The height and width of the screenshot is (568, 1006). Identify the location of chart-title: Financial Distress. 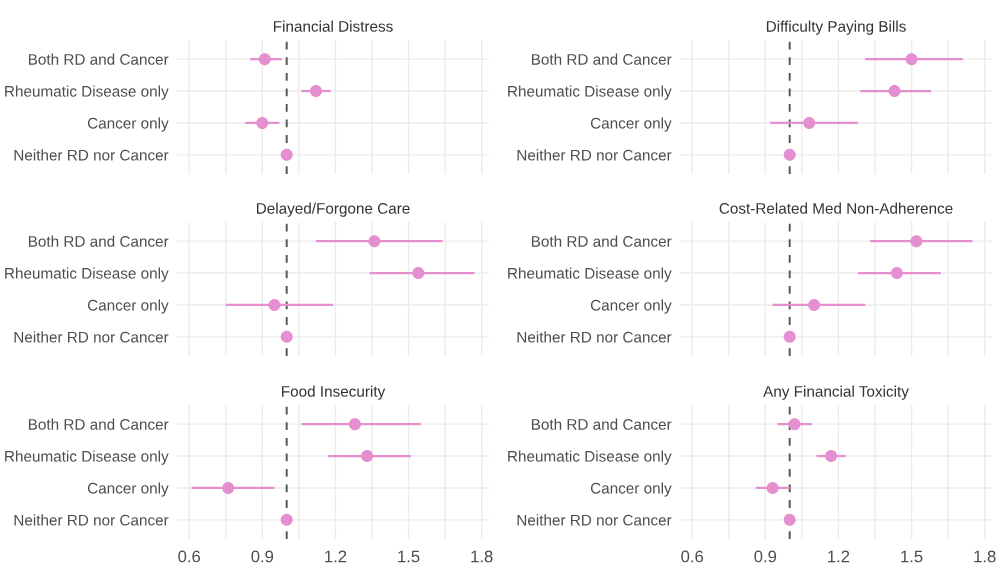
(333, 26).